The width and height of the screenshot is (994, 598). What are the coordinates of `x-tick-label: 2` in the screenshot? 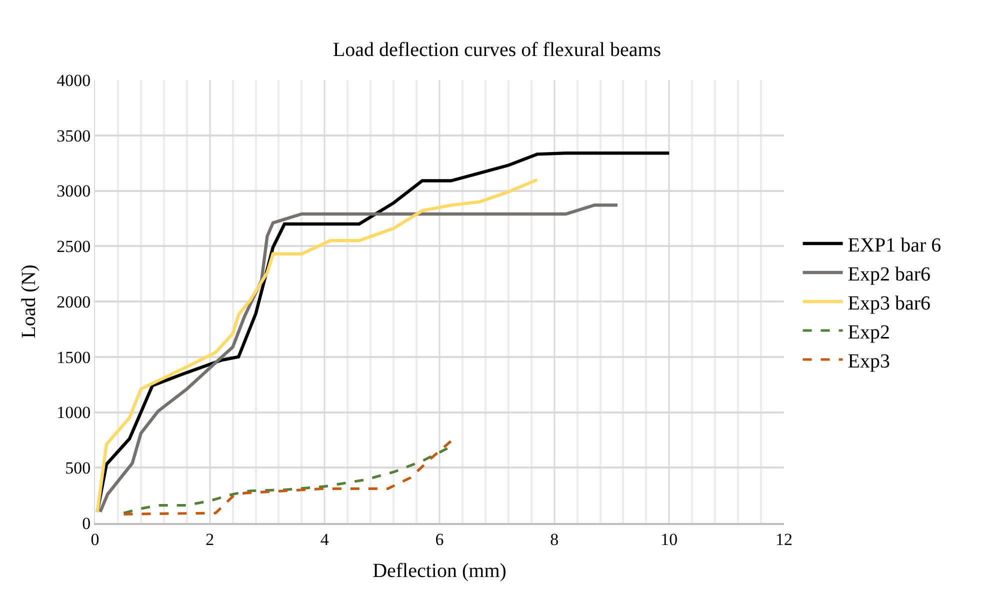 It's located at (210, 540).